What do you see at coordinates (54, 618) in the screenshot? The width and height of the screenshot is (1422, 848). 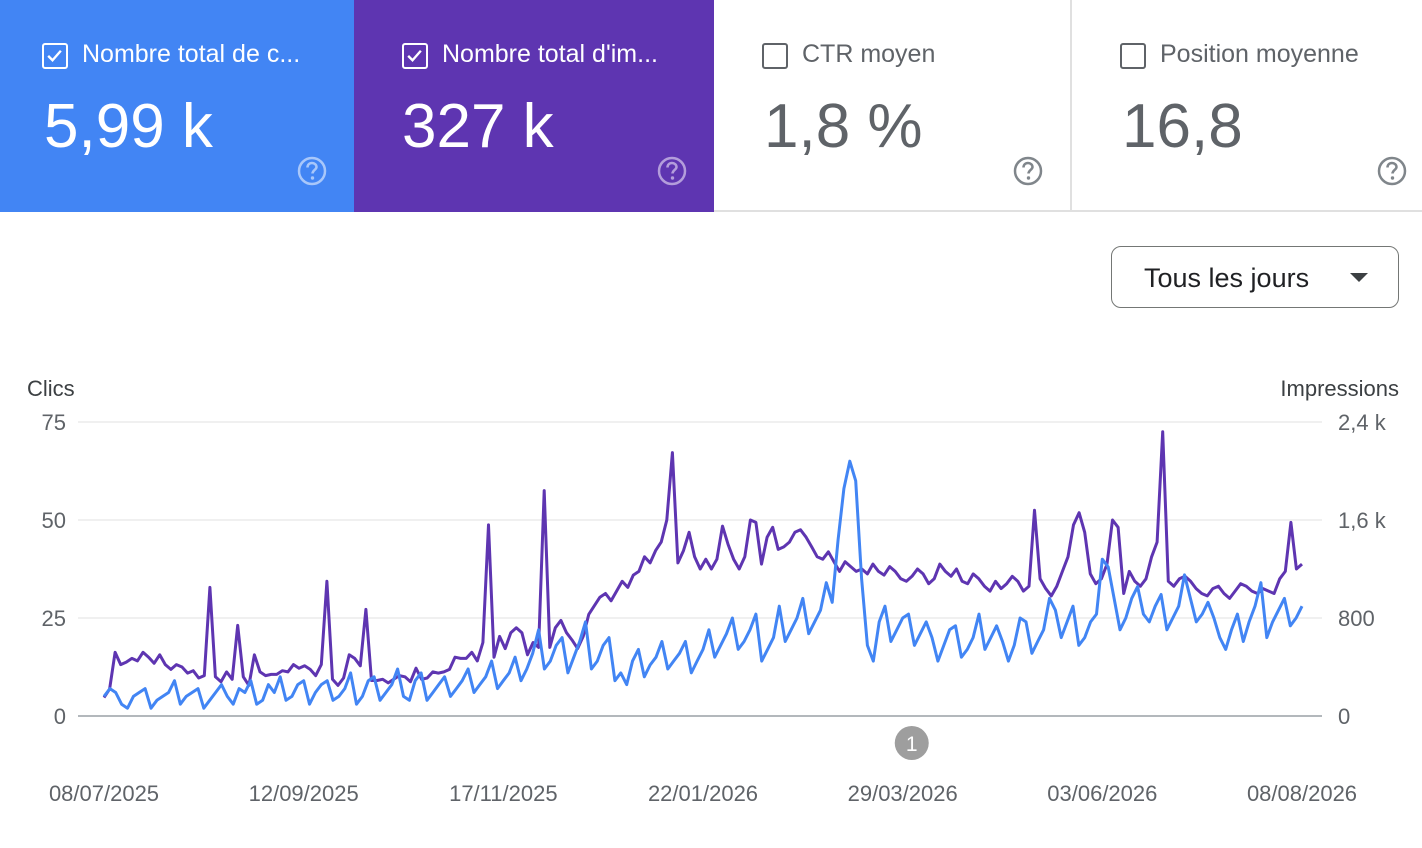 I see `left-tick-label: 25` at bounding box center [54, 618].